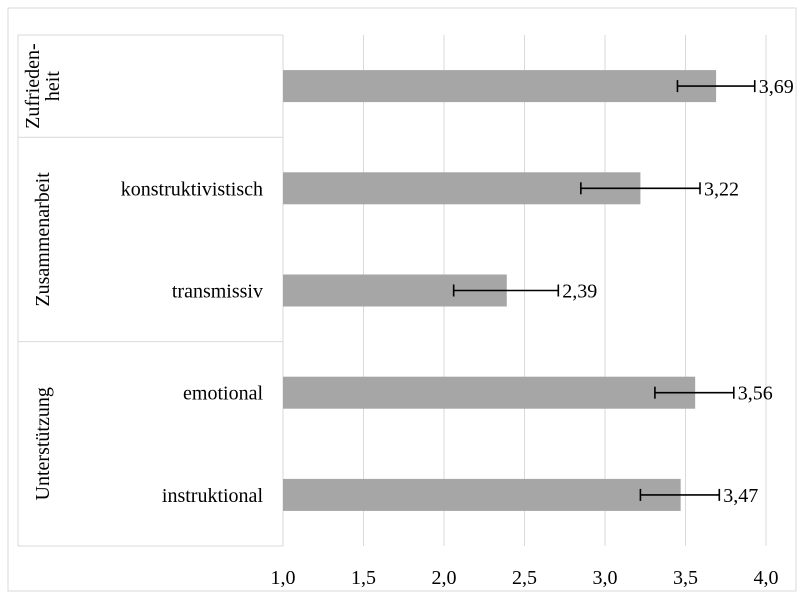 The height and width of the screenshot is (599, 804). I want to click on group-label-line: Unterstützung, so click(43, 443).